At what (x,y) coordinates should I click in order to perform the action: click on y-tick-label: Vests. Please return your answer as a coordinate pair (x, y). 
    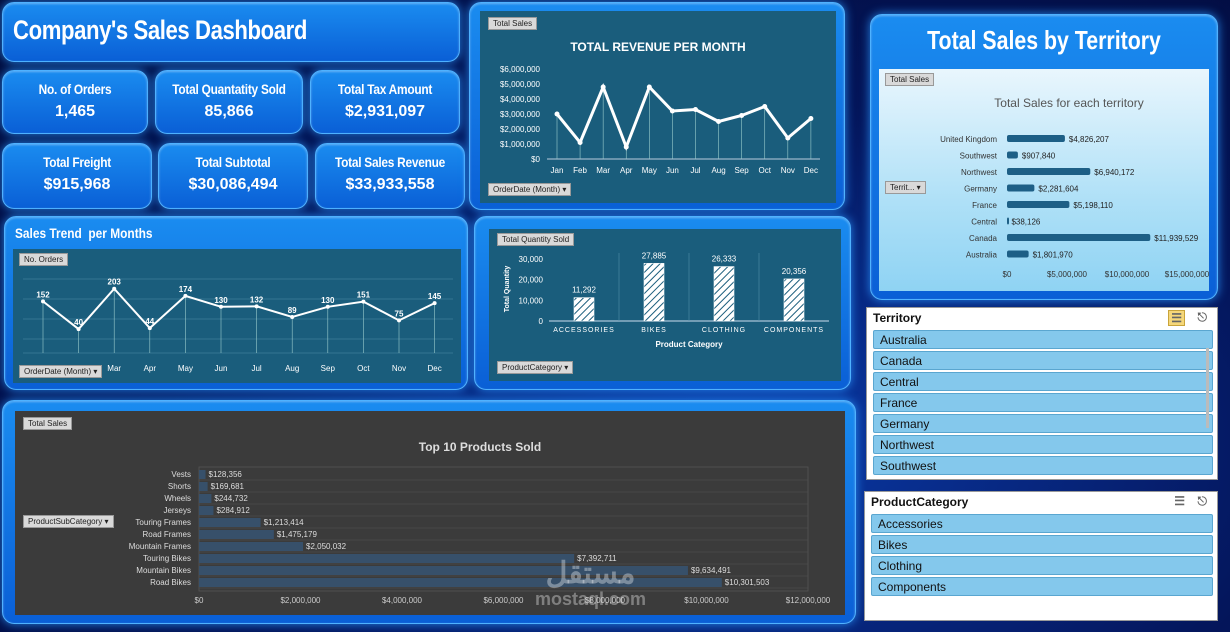
    Looking at the image, I should click on (181, 474).